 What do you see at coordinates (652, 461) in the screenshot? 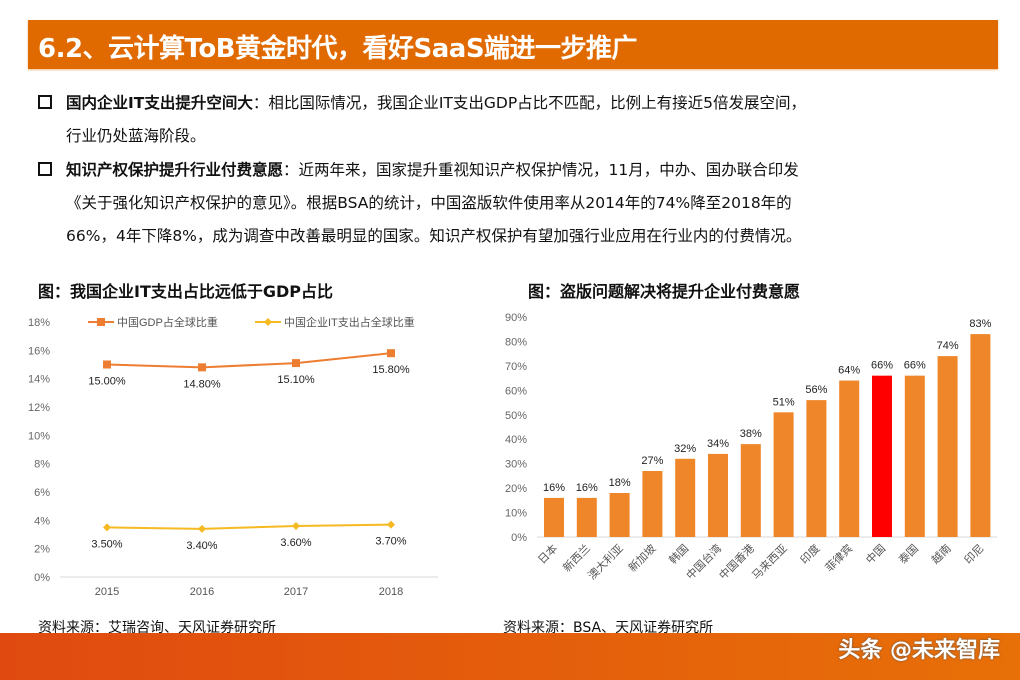
I see `data-label: 27%` at bounding box center [652, 461].